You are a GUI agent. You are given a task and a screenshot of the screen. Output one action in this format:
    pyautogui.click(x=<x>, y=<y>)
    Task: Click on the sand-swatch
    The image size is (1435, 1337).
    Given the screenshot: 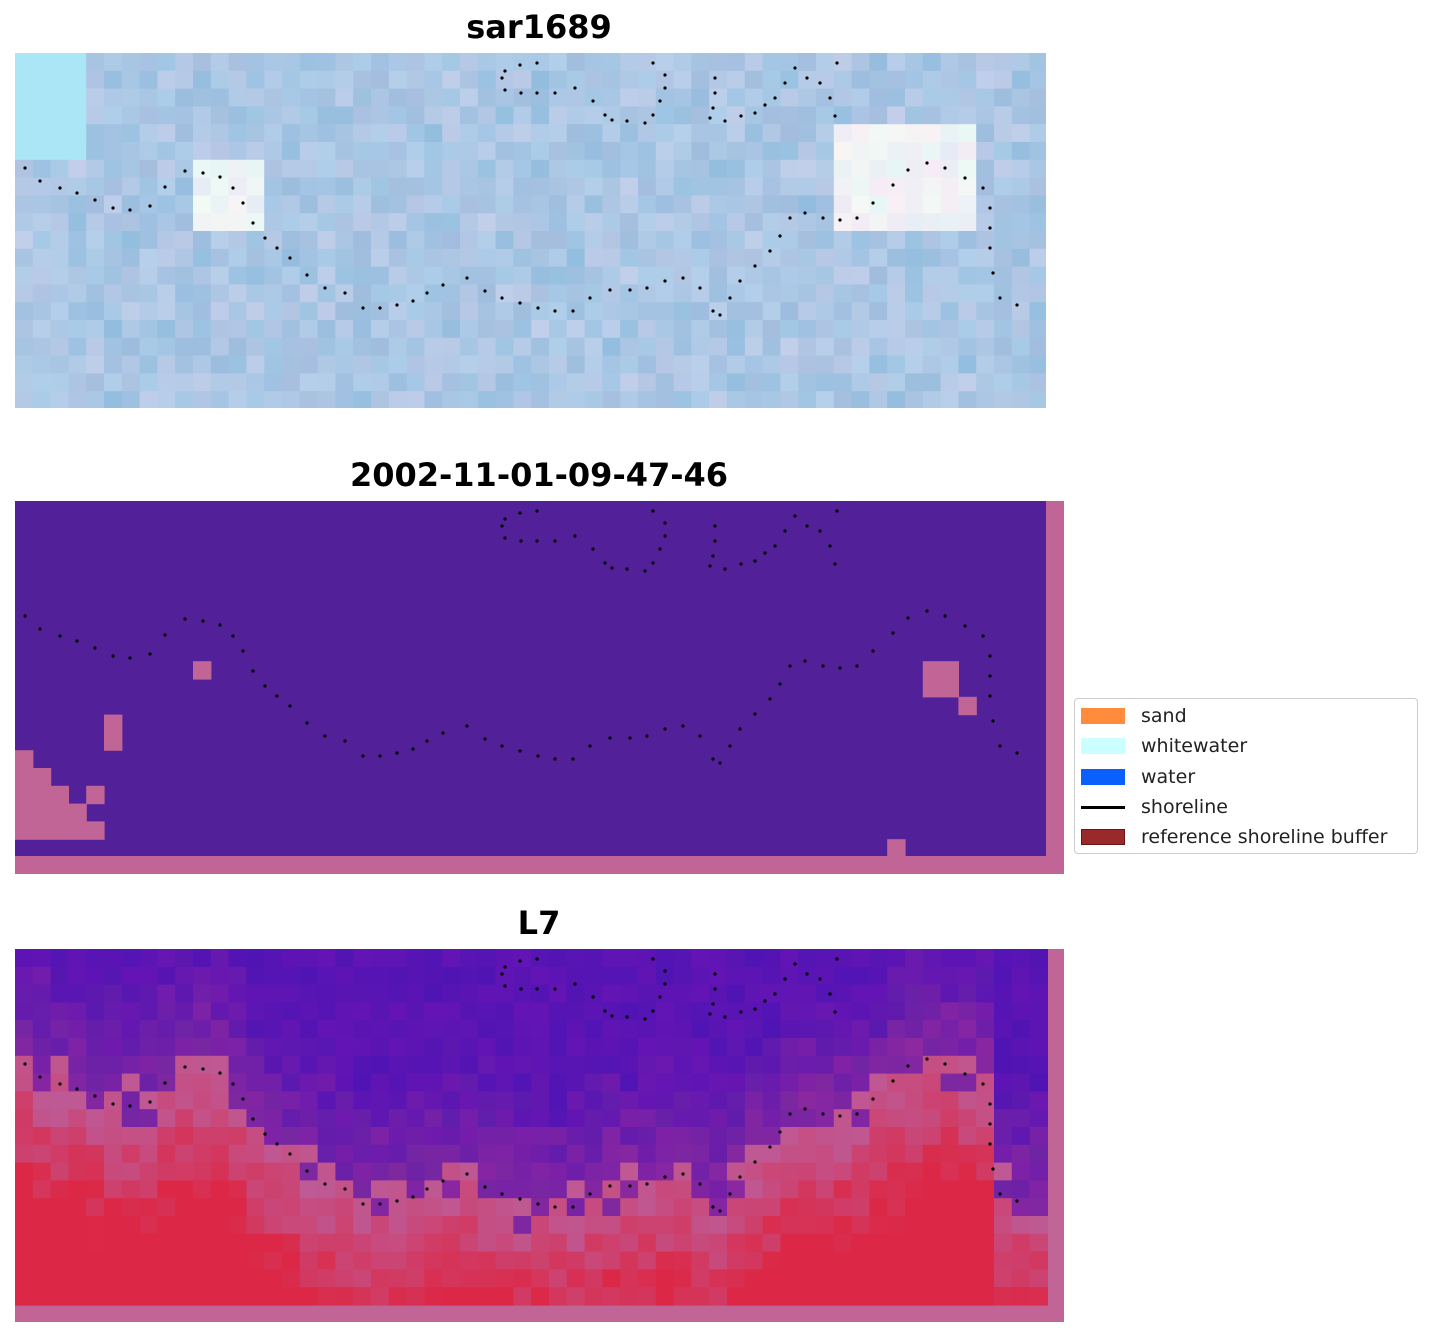 What is the action you would take?
    pyautogui.click(x=1103, y=716)
    